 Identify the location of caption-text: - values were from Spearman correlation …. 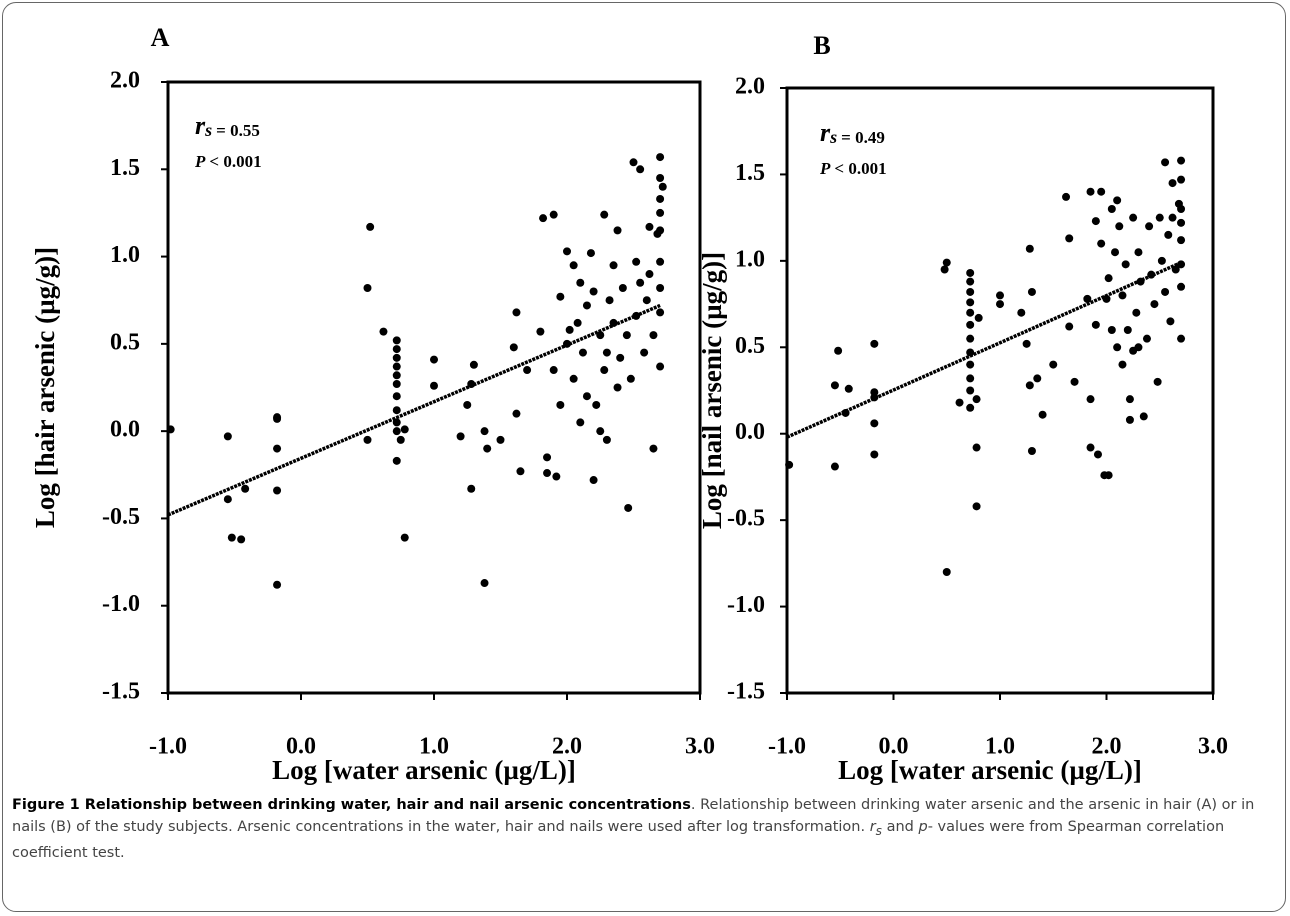
(618, 840).